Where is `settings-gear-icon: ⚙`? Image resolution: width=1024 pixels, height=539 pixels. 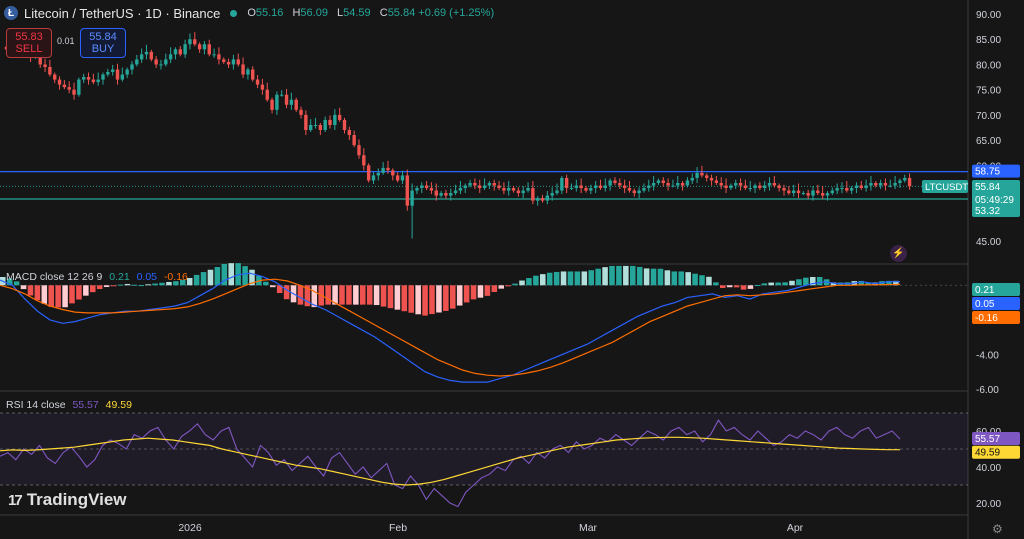 settings-gear-icon: ⚙ is located at coordinates (997, 529).